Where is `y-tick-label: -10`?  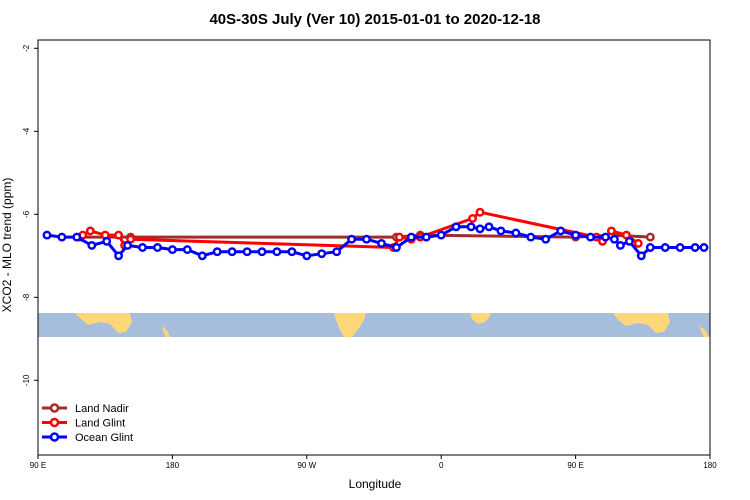 y-tick-label: -10 is located at coordinates (26, 380).